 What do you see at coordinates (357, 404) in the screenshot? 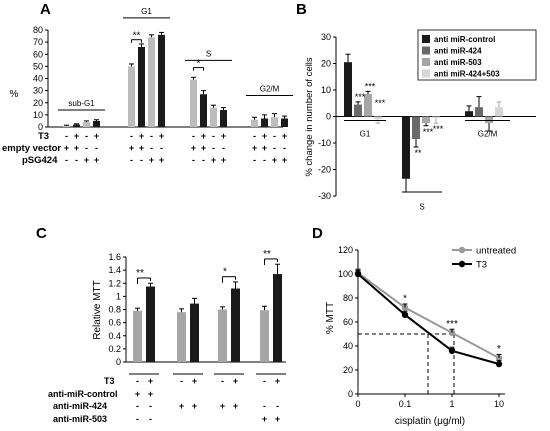
I see `x-tick-label: 0` at bounding box center [357, 404].